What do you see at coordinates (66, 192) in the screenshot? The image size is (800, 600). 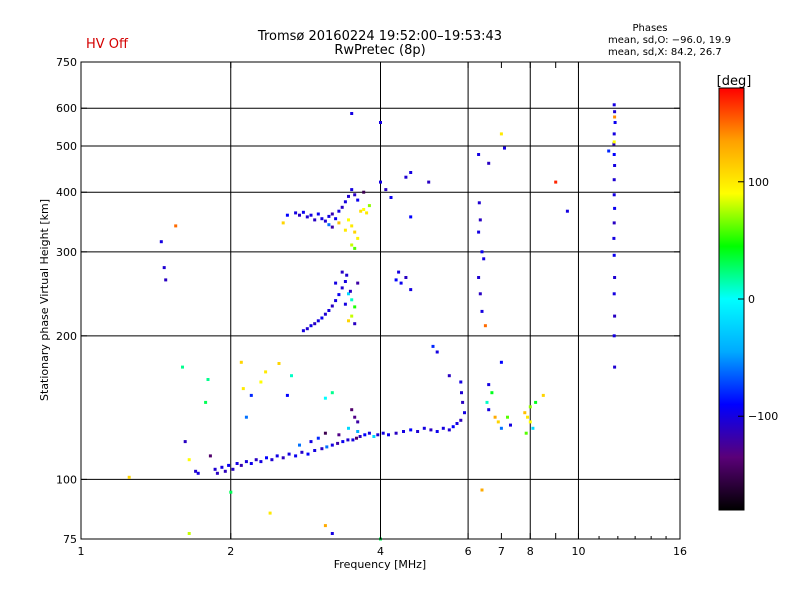 I see `y-tick-label: 400` at bounding box center [66, 192].